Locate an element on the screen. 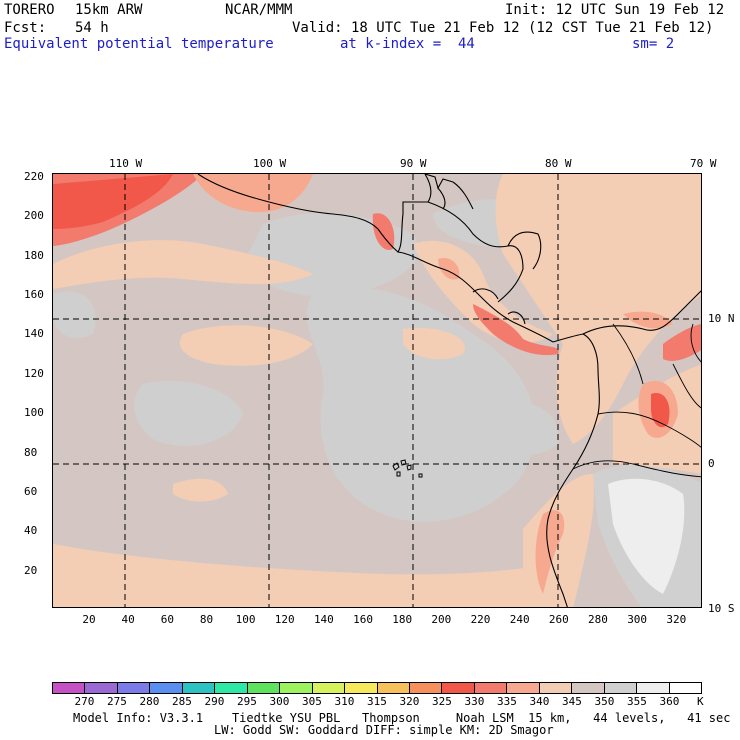 This screenshot has width=740, height=740. y-tick-label: 160 is located at coordinates (34, 295).